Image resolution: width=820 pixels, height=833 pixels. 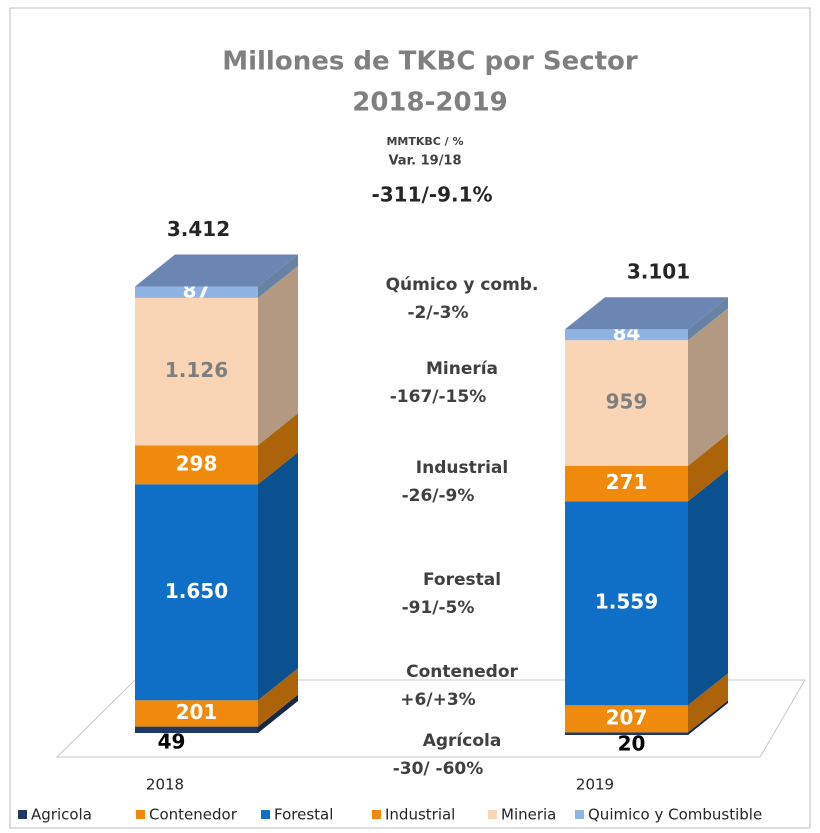 I want to click on variation-label: Var. 19/18, so click(x=424, y=161).